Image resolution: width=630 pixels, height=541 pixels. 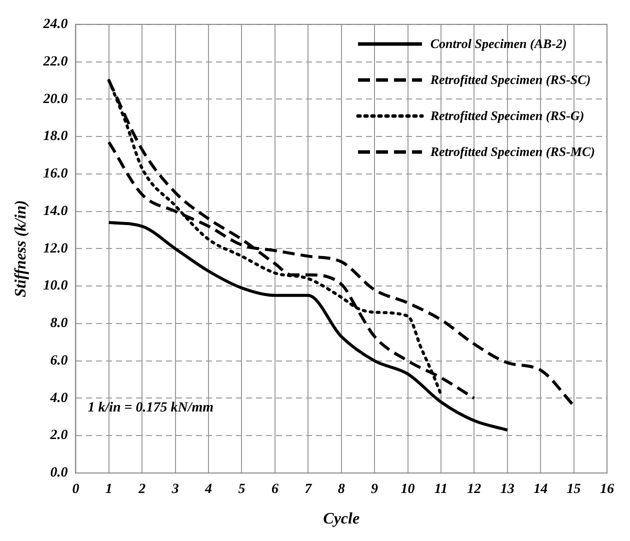 What do you see at coordinates (541, 490) in the screenshot?
I see `x-tick-label: 14` at bounding box center [541, 490].